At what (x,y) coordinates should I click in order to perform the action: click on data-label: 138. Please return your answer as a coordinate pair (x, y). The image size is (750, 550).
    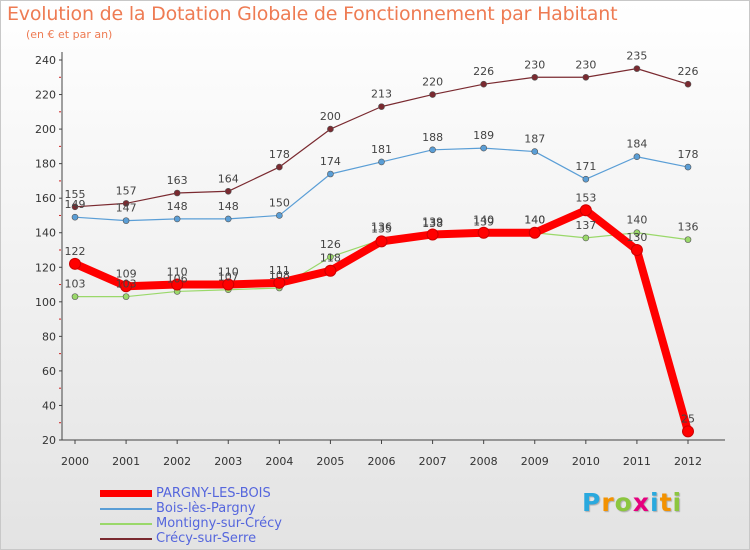
    Looking at the image, I should click on (432, 223).